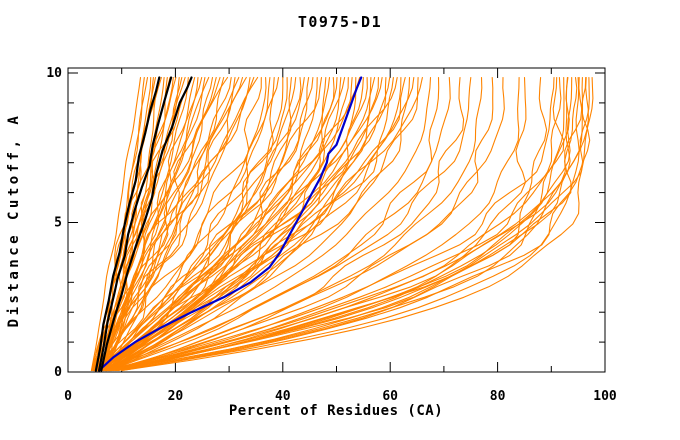  What do you see at coordinates (176, 396) in the screenshot?
I see `x-tick-label: 20` at bounding box center [176, 396].